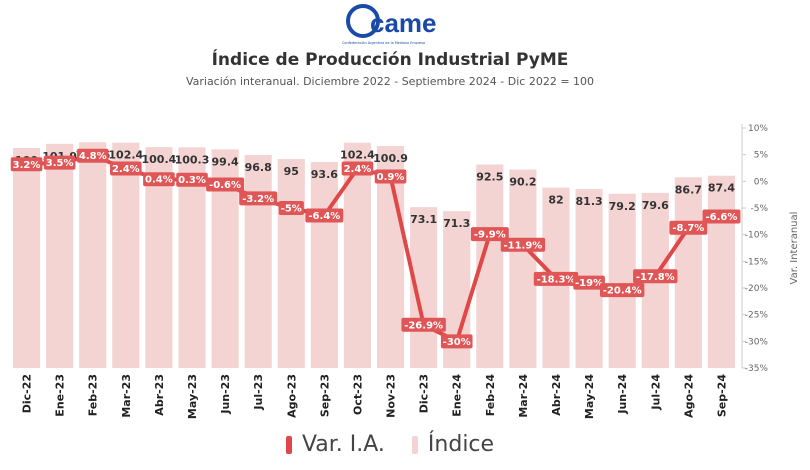 The height and width of the screenshot is (470, 810). Describe the element at coordinates (688, 396) in the screenshot. I see `x-tick-label-Ago-24: Ago-24` at that location.